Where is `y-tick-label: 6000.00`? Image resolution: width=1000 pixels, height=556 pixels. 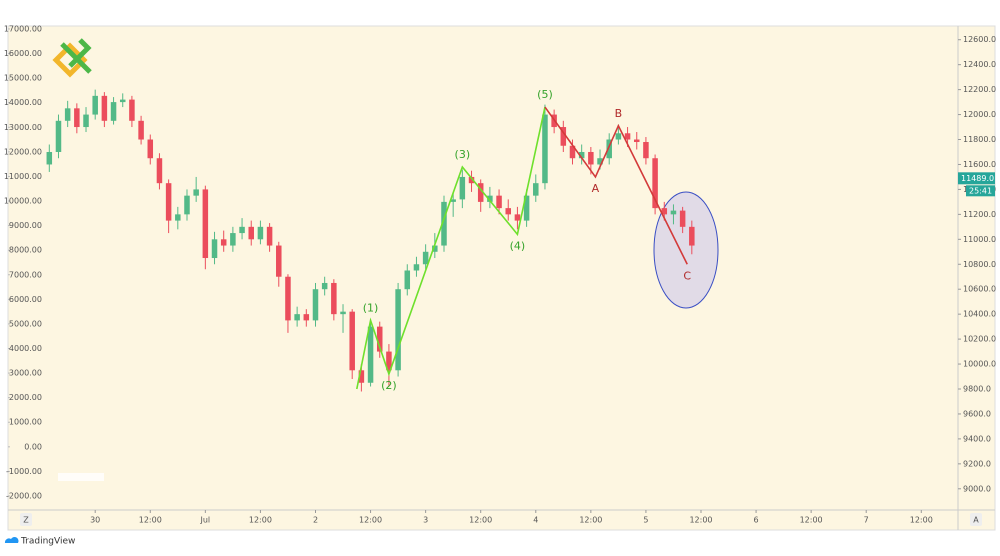
y-tick-label: 6000.00 is located at coordinates (25, 299).